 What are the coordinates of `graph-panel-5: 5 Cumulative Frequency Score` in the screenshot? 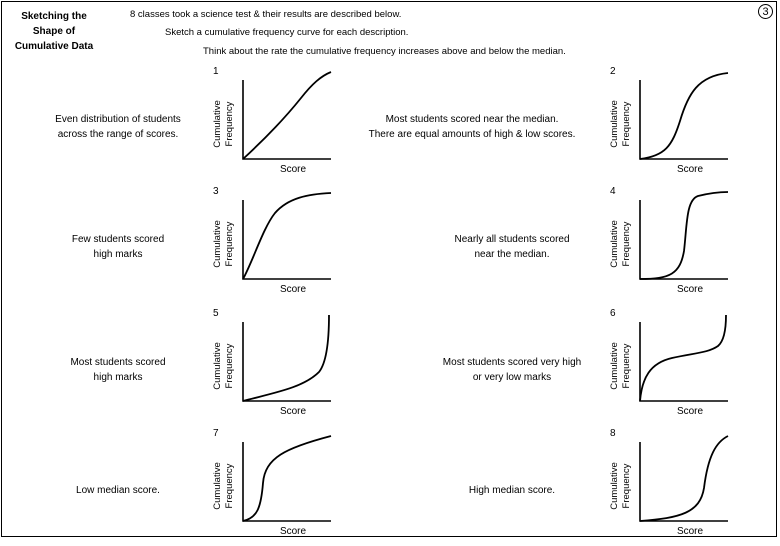 It's located at (277, 367).